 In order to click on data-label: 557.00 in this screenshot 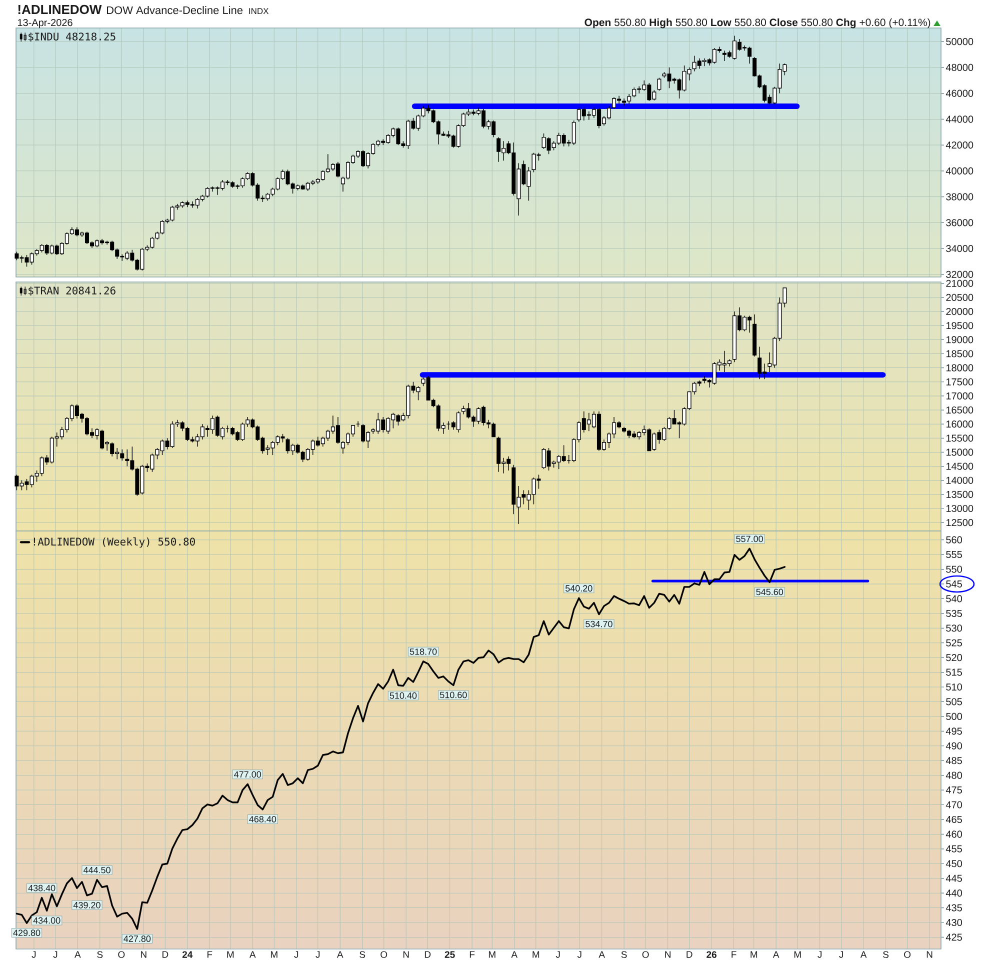, I will do `click(749, 539)`.